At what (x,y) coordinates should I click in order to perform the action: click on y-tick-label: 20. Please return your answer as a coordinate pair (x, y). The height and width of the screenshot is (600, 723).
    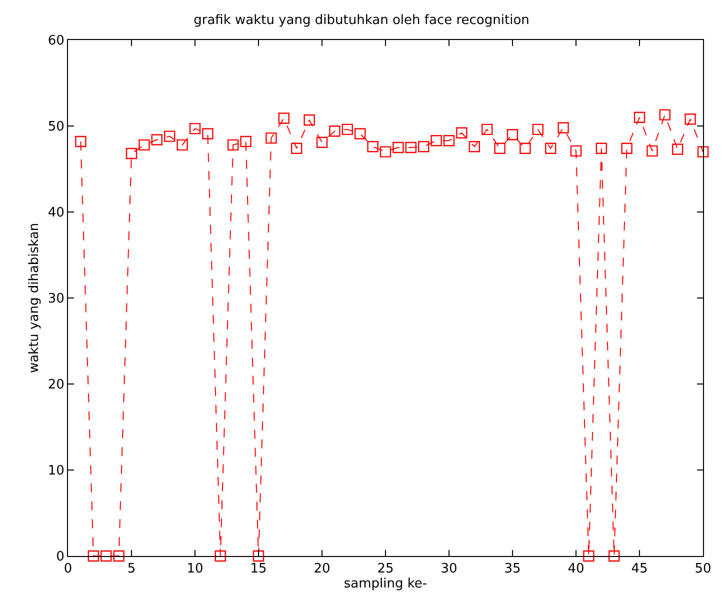
    Looking at the image, I should click on (56, 385).